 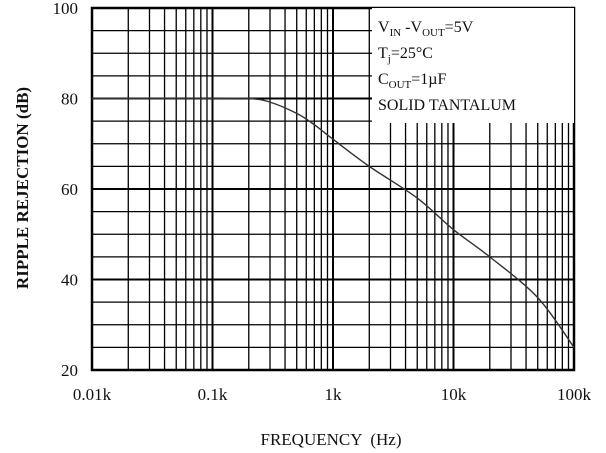 I want to click on x-tick-label: 0.01k, so click(x=92, y=394).